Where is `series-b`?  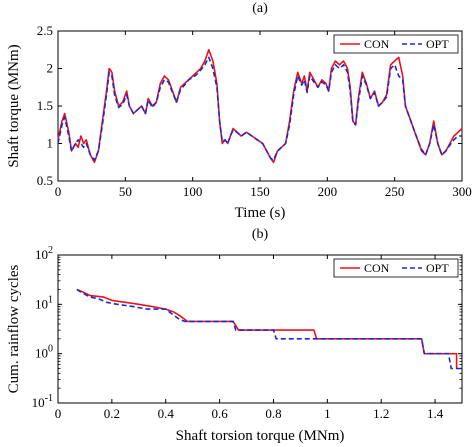 series-b is located at coordinates (269, 329).